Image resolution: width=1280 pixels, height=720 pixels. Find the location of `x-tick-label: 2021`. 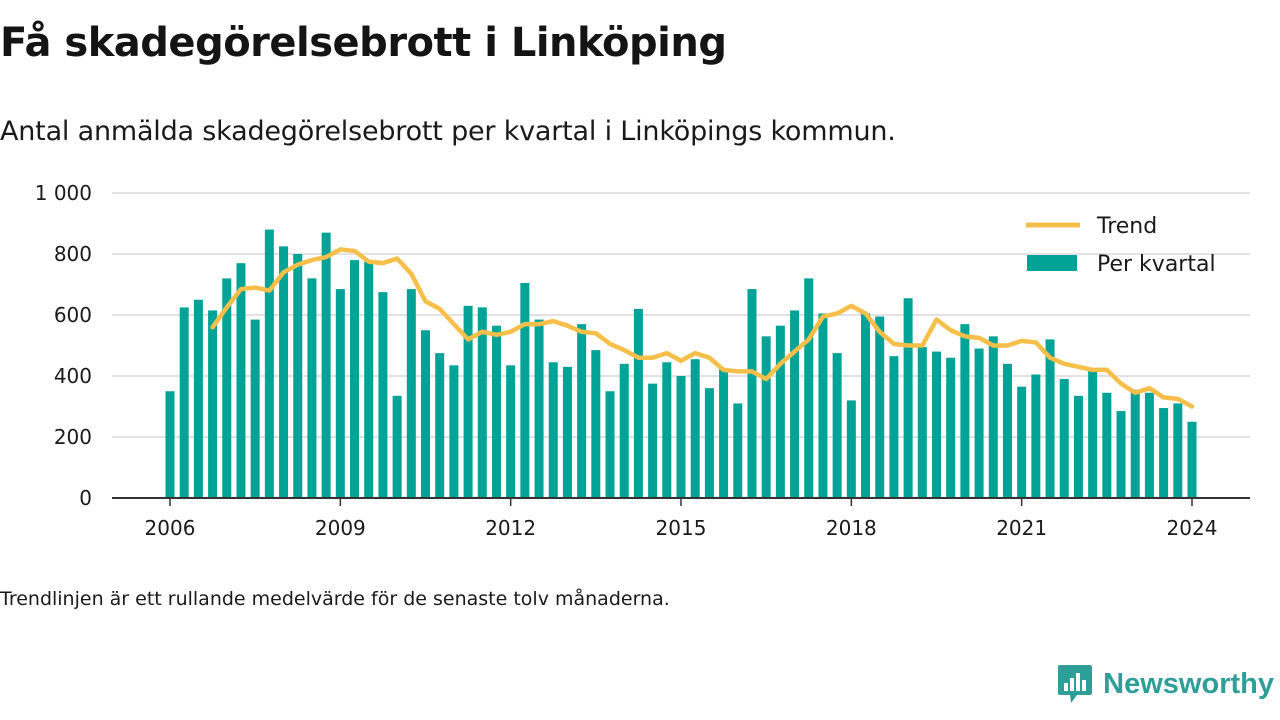

x-tick-label: 2021 is located at coordinates (1021, 528).